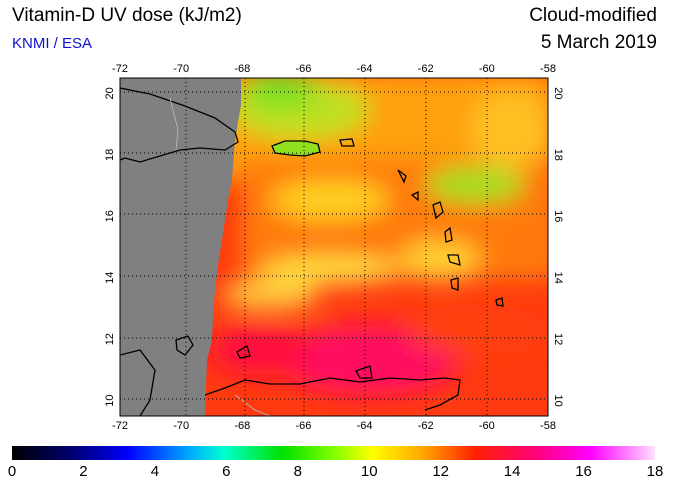  What do you see at coordinates (181, 426) in the screenshot?
I see `lon-tick-label-bottom: -70` at bounding box center [181, 426].